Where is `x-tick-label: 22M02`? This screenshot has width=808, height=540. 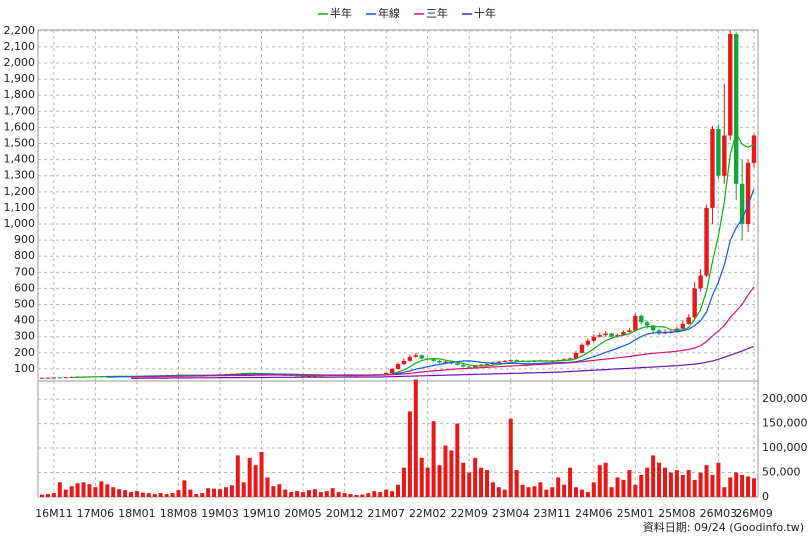 x-tick-label: 22M02 is located at coordinates (428, 513).